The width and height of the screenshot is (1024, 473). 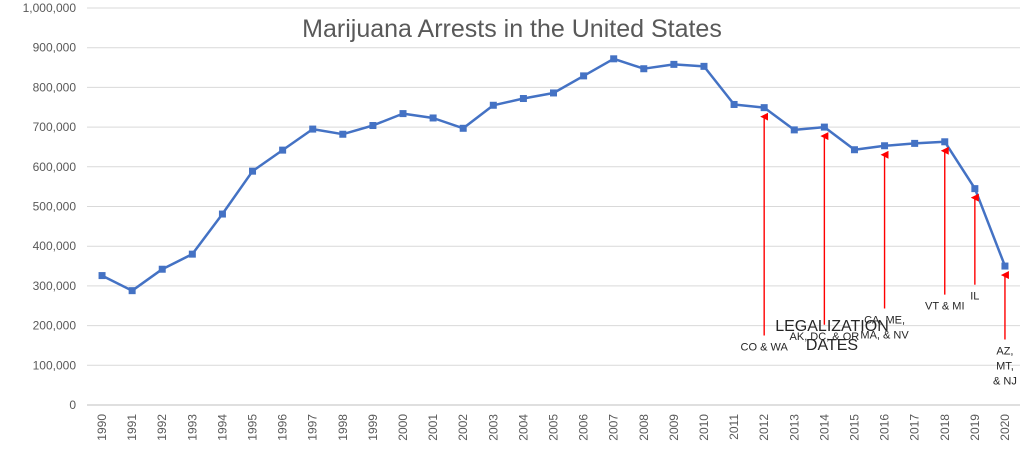 I want to click on x-tick-label: 1997, so click(x=313, y=427).